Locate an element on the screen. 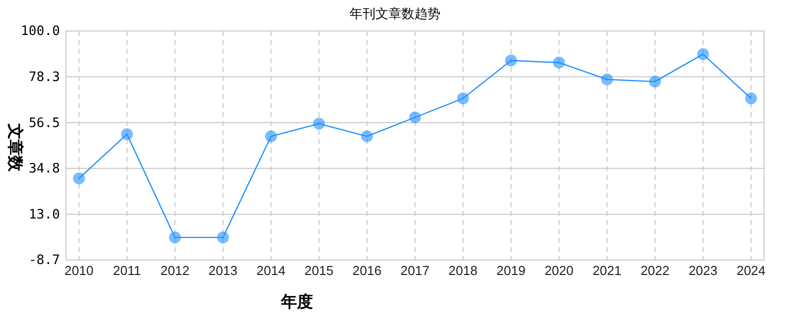  x-tick-label: 2024 is located at coordinates (751, 270).